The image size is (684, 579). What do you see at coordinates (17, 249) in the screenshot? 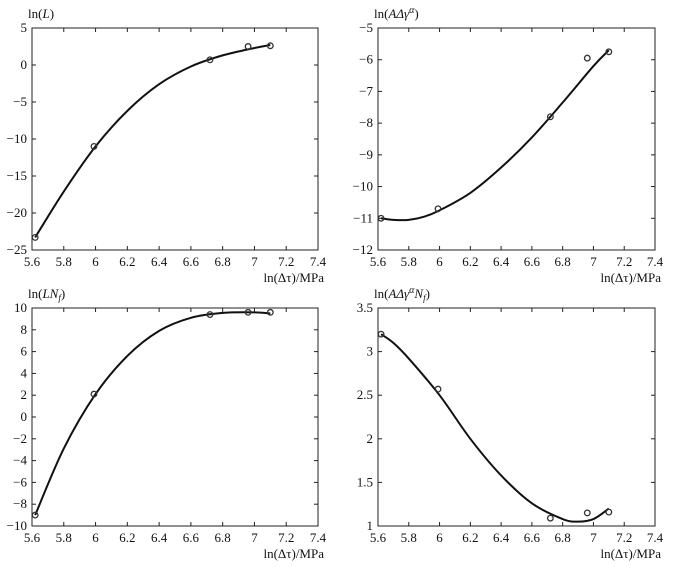
I see `y-tick-label: −25` at bounding box center [17, 249].